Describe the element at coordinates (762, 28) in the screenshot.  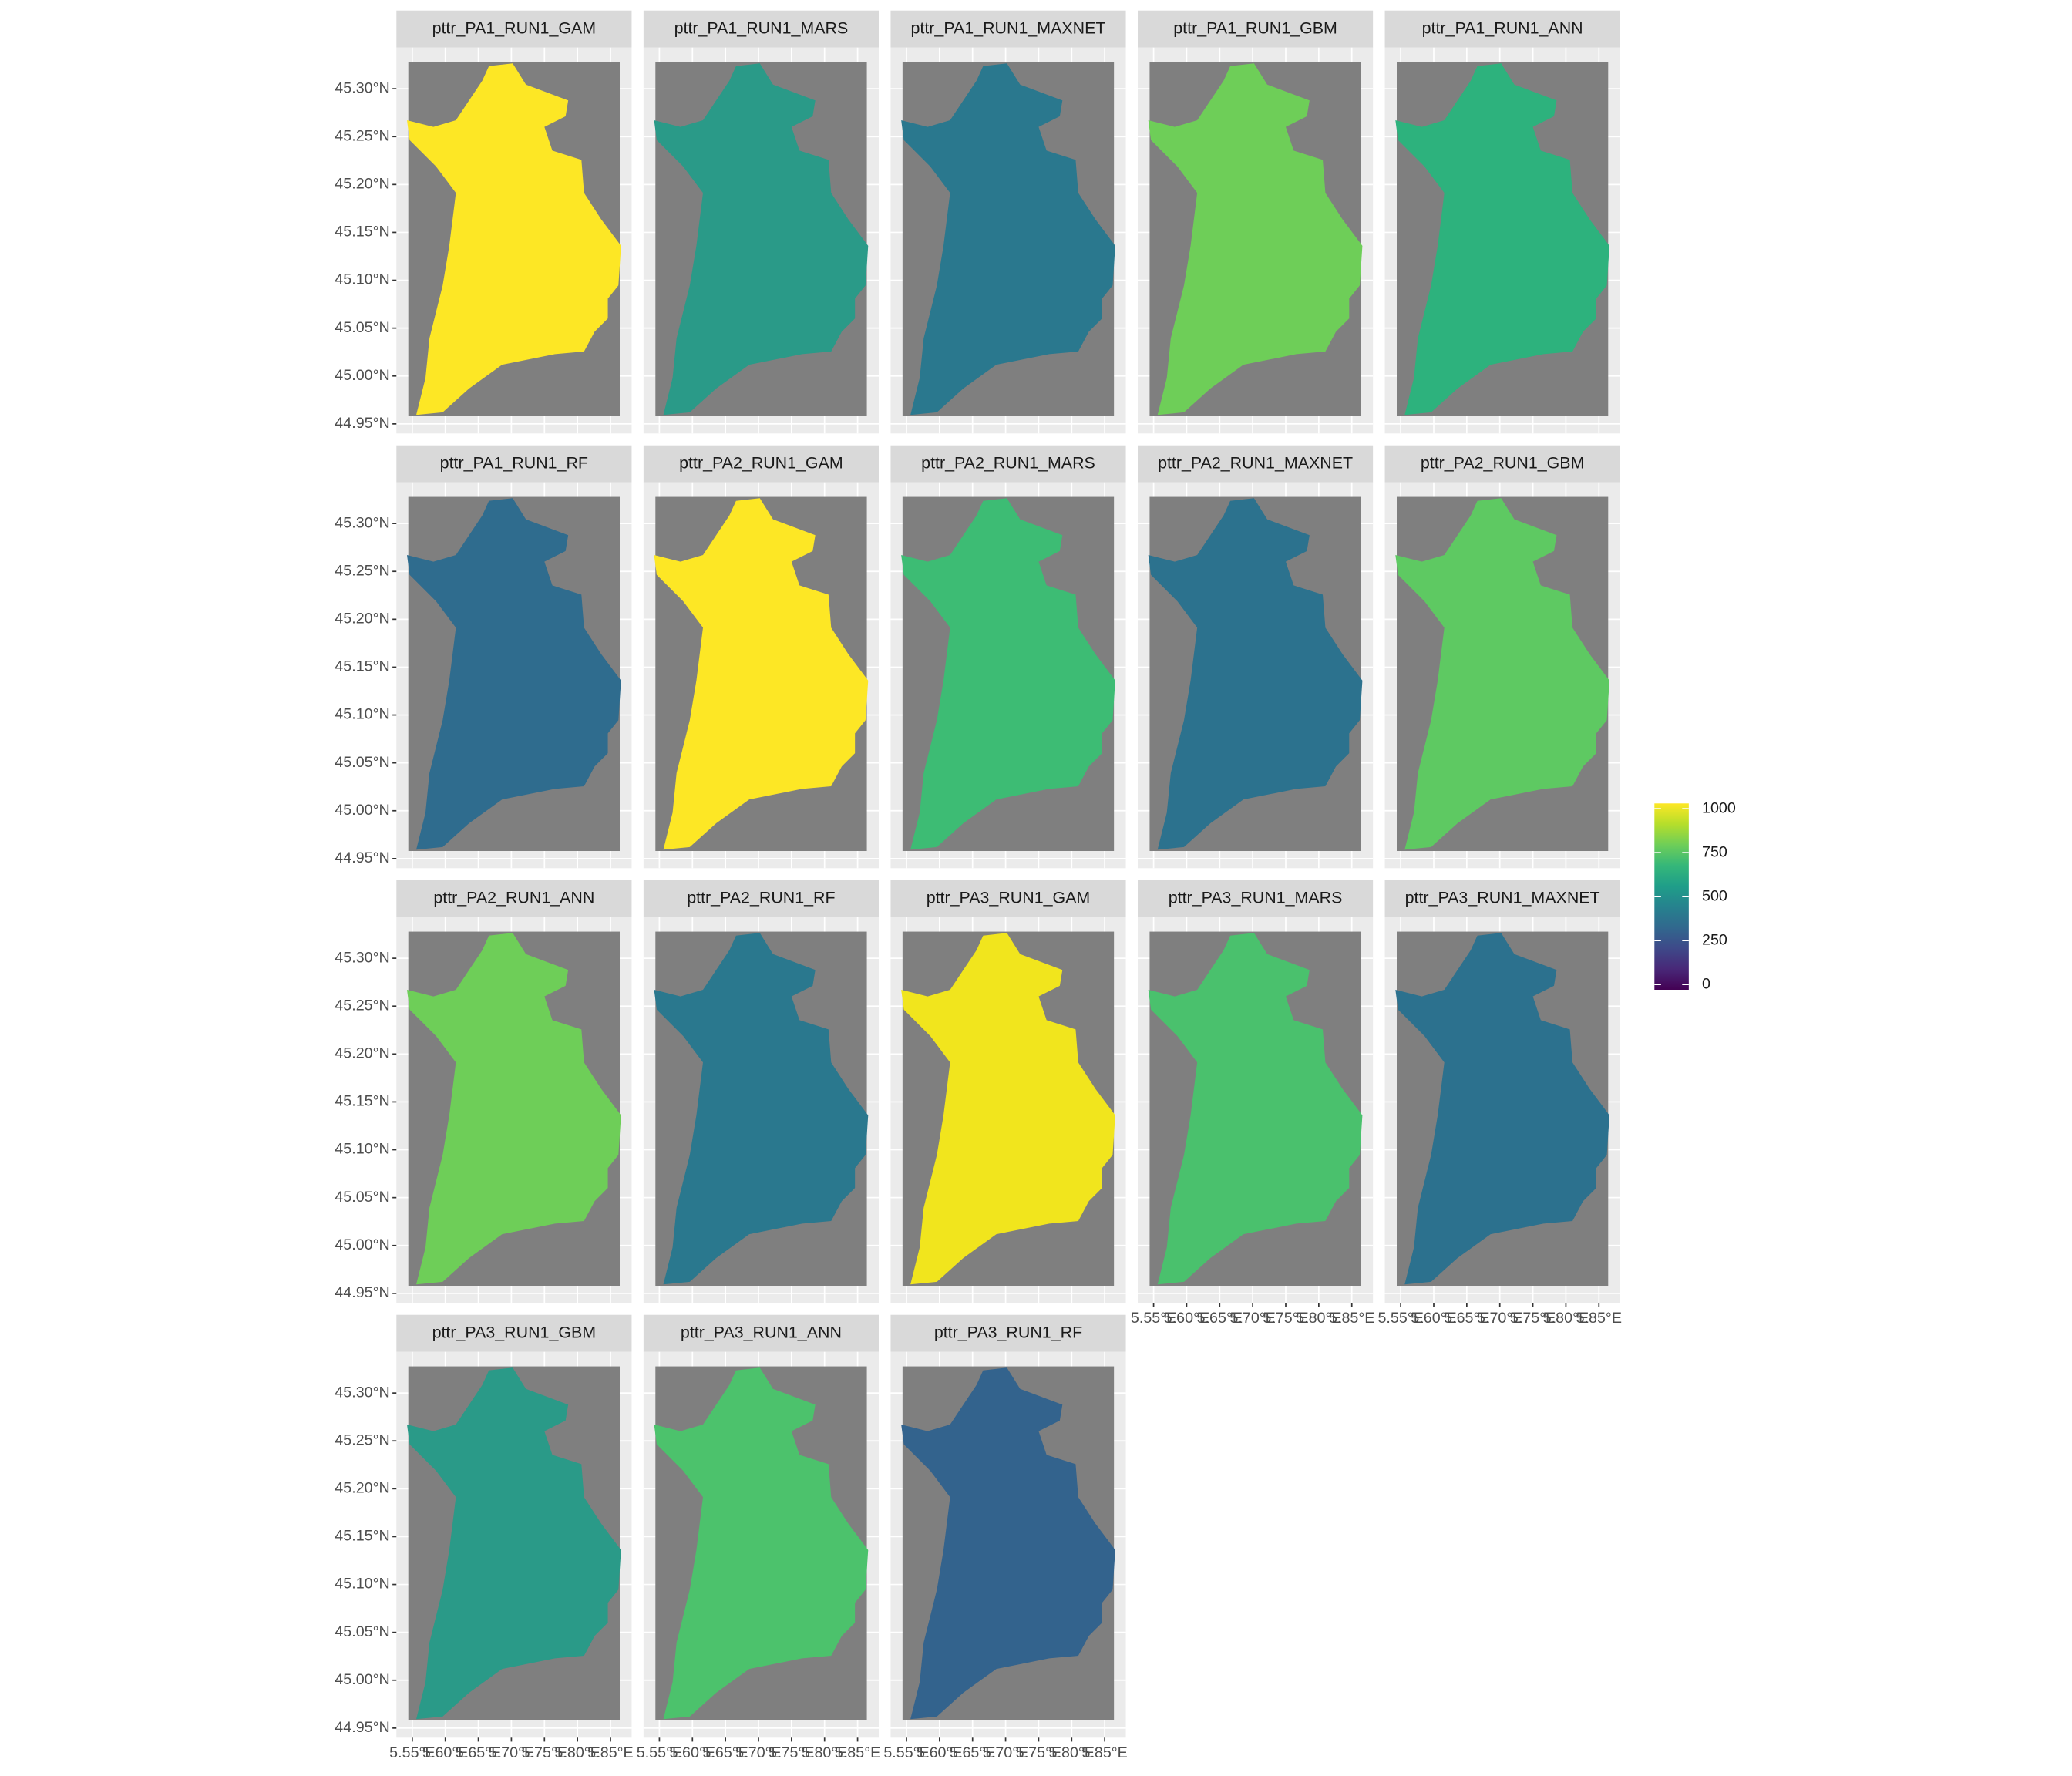
I see `strip-title: pttr_PA1_RUN1_MARS` at that location.